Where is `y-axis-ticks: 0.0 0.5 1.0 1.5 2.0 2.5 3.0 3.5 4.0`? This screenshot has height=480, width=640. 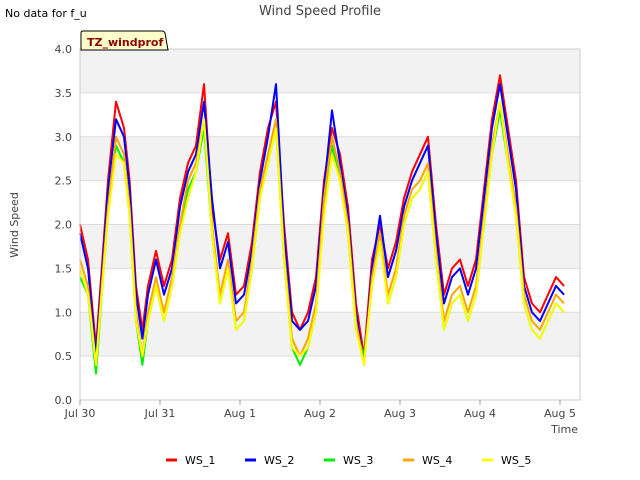
y-axis-ticks: 0.0 0.5 1.0 1.5 2.0 2.5 3.0 3.5 4.0 is located at coordinates (64, 225).